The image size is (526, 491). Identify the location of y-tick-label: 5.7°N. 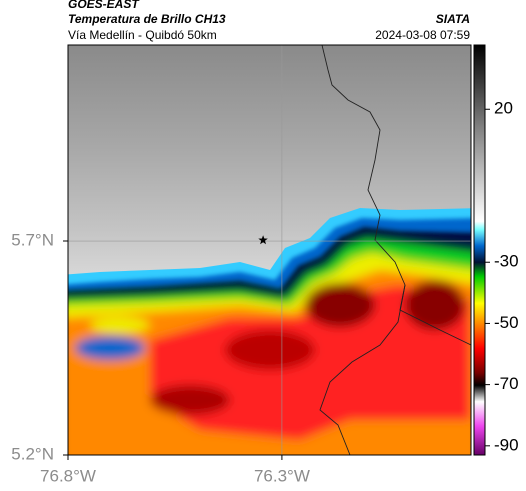
(32, 239).